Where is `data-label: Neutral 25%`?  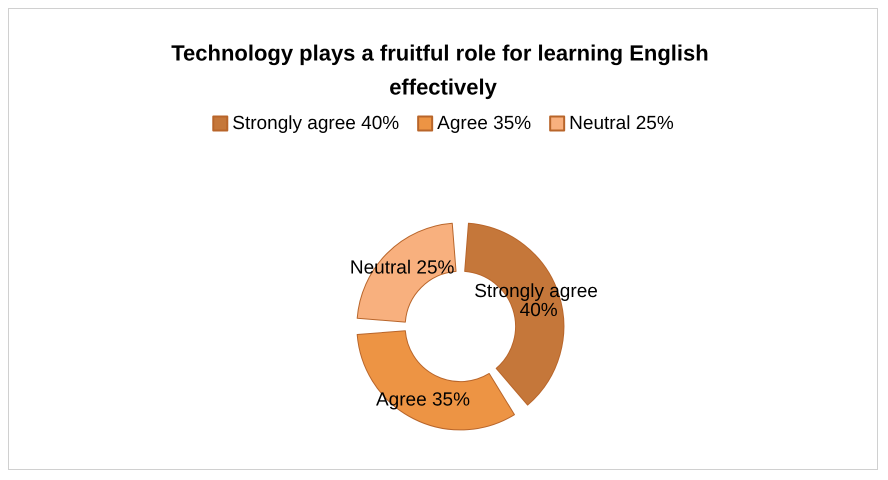 data-label: Neutral 25% is located at coordinates (402, 268).